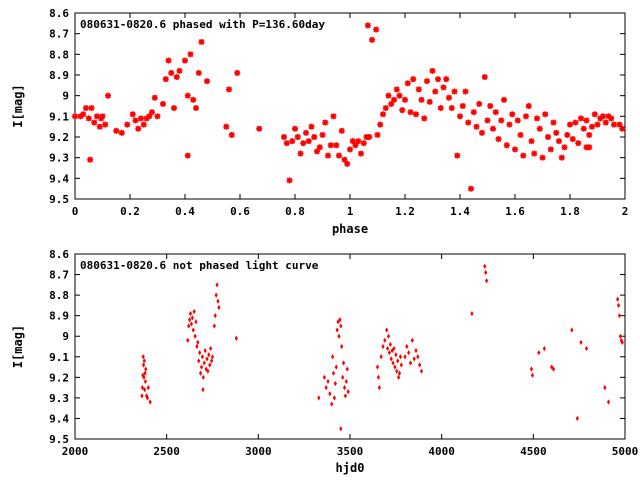  I want to click on x-tick-label: 3000, so click(258, 451).